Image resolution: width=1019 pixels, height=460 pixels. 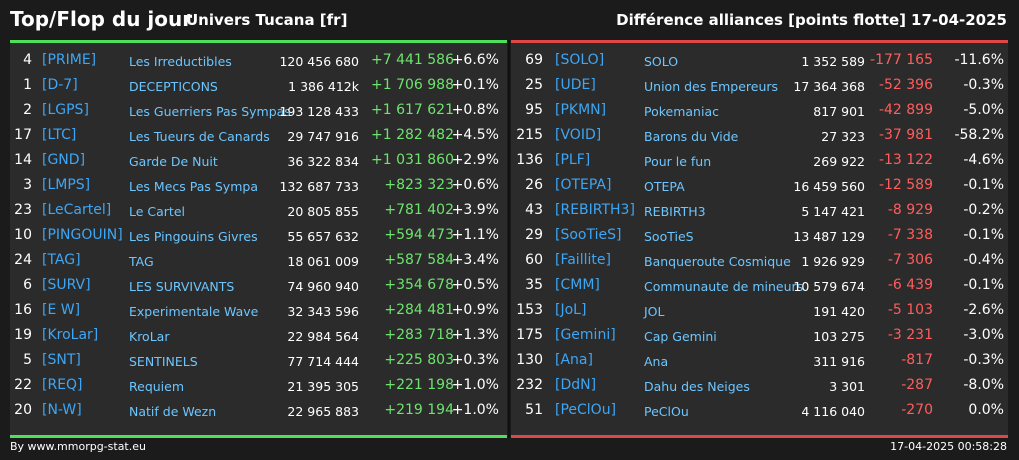 What do you see at coordinates (666, 411) in the screenshot?
I see `alliance-name-link: PeClOu` at bounding box center [666, 411].